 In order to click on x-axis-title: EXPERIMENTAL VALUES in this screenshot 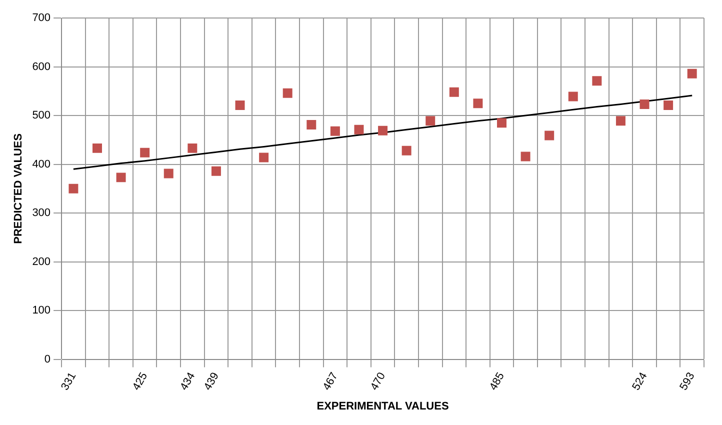, I will do `click(382, 406)`.